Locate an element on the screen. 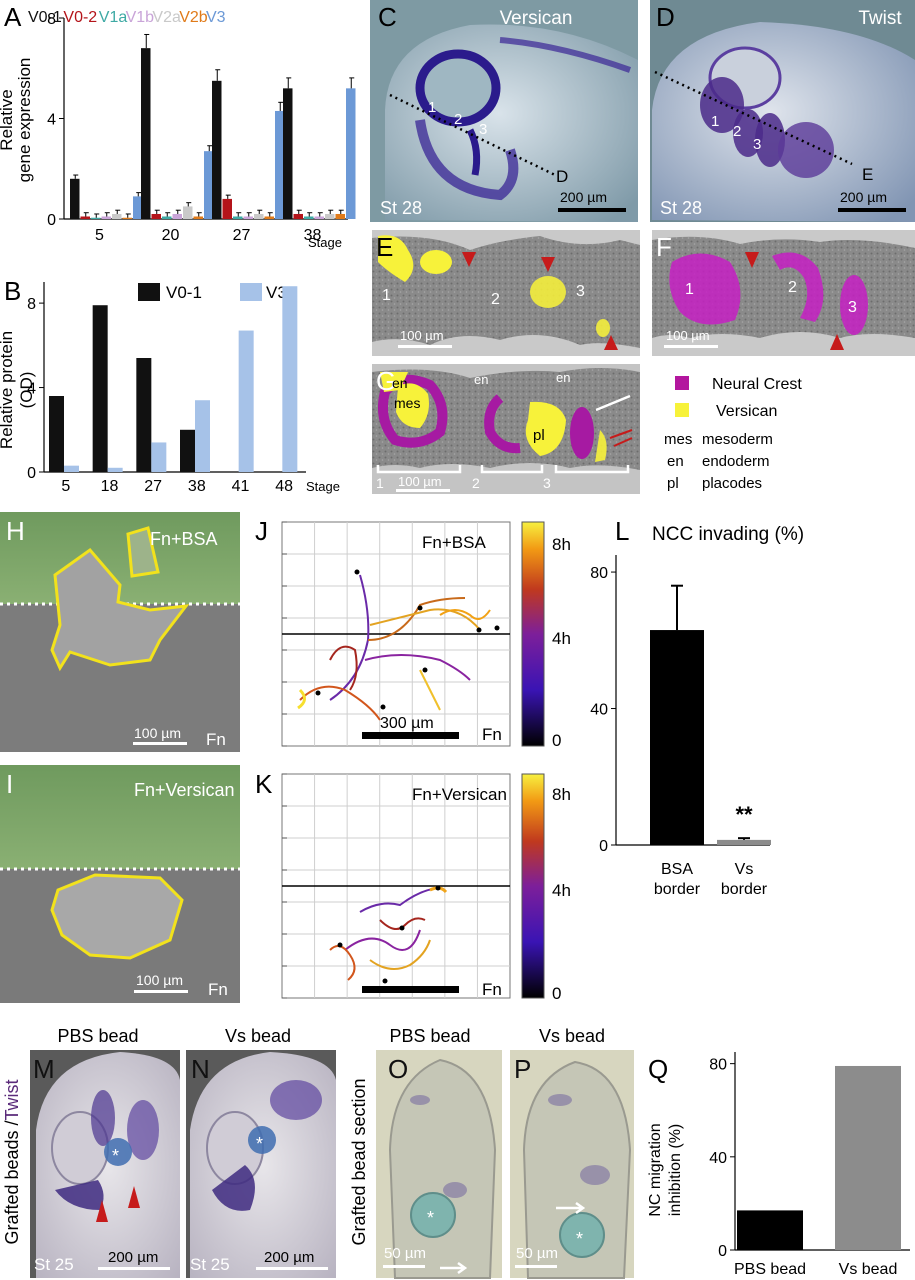 This screenshot has height=1280, width=915. panel-h-scale-bar is located at coordinates (160, 743).